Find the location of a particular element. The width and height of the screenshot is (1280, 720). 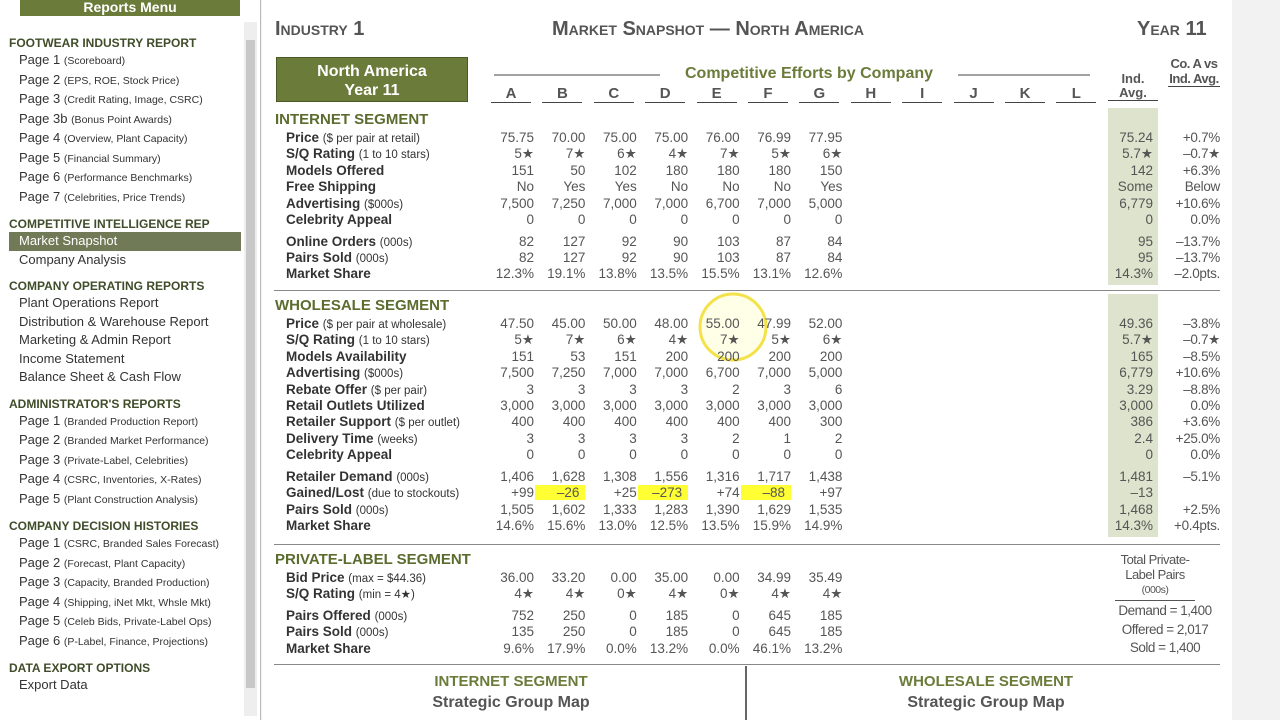

menu-item-note: (Celebrities, Price Trends) is located at coordinates (124, 197).